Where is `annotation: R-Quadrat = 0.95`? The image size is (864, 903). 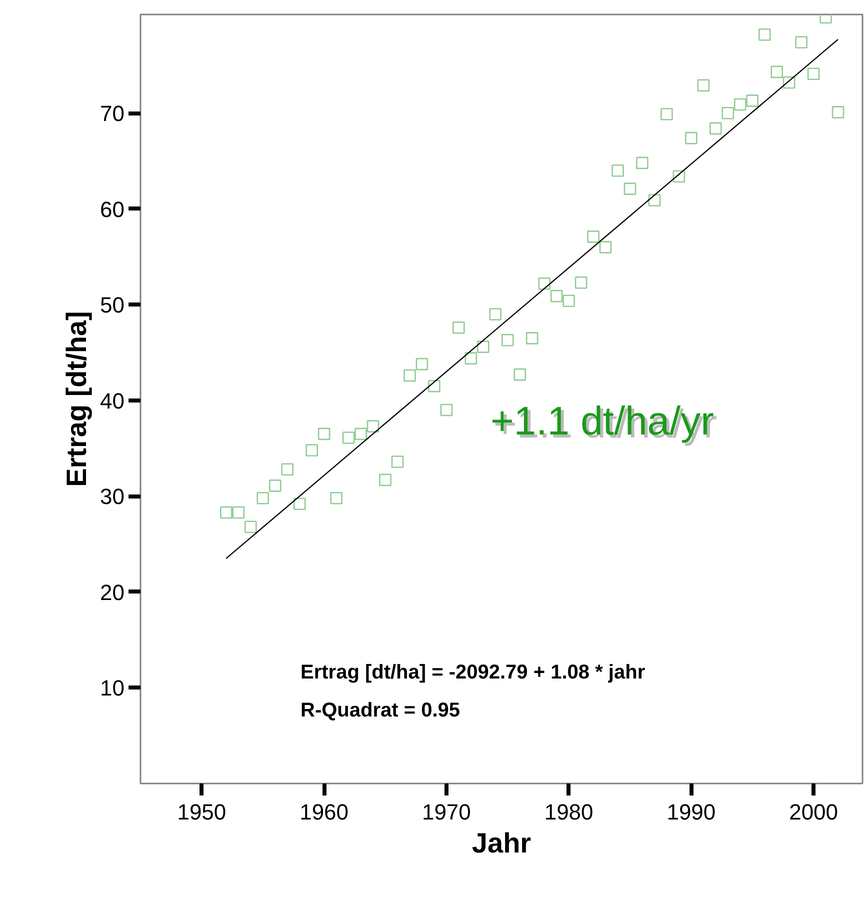 annotation: R-Quadrat = 0.95 is located at coordinates (380, 711).